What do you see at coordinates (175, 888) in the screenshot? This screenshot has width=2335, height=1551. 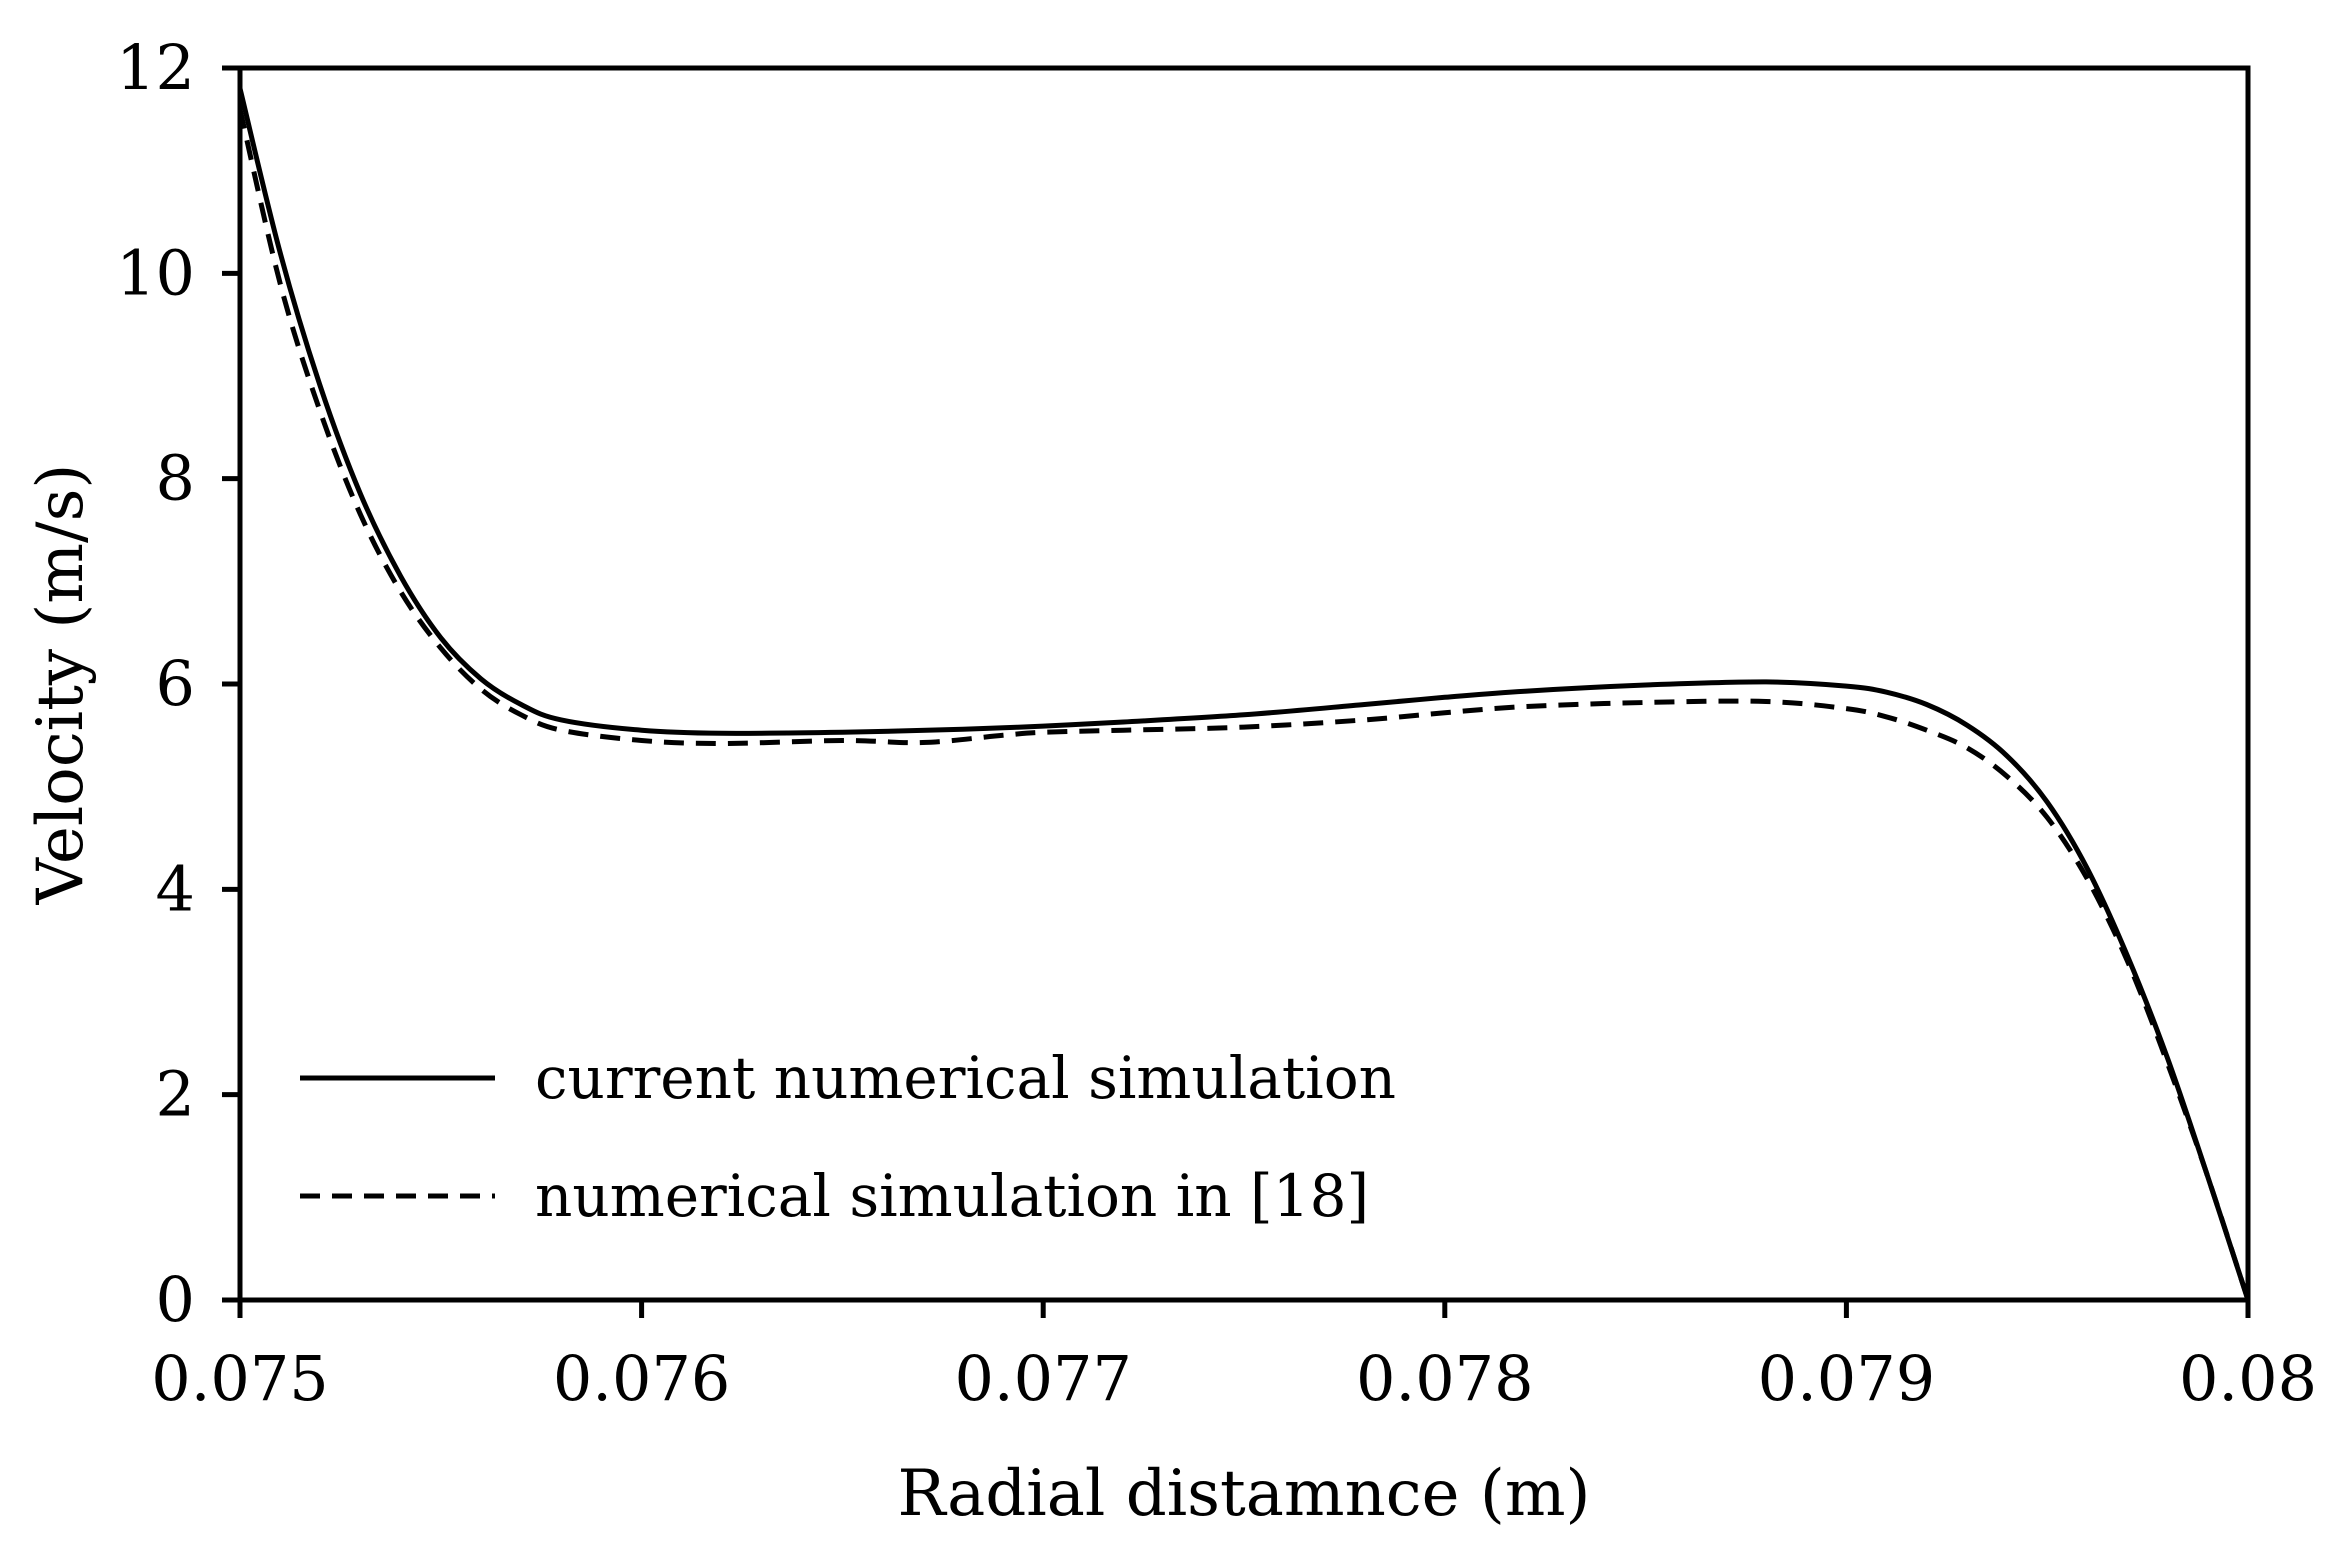 I see `y-tick-label: 4` at bounding box center [175, 888].